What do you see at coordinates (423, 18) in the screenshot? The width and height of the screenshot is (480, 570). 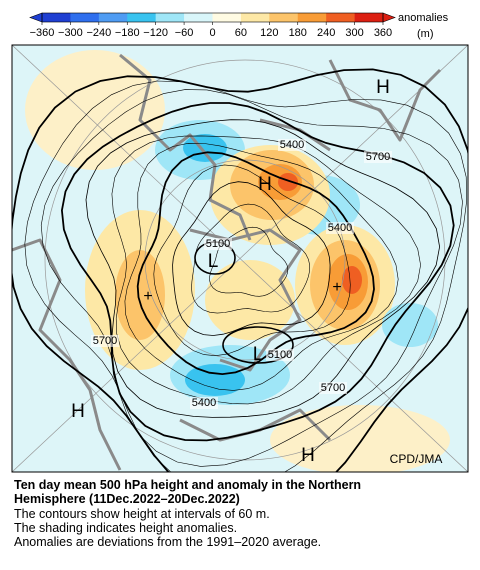 I see `colorbar-label: anomalies` at bounding box center [423, 18].